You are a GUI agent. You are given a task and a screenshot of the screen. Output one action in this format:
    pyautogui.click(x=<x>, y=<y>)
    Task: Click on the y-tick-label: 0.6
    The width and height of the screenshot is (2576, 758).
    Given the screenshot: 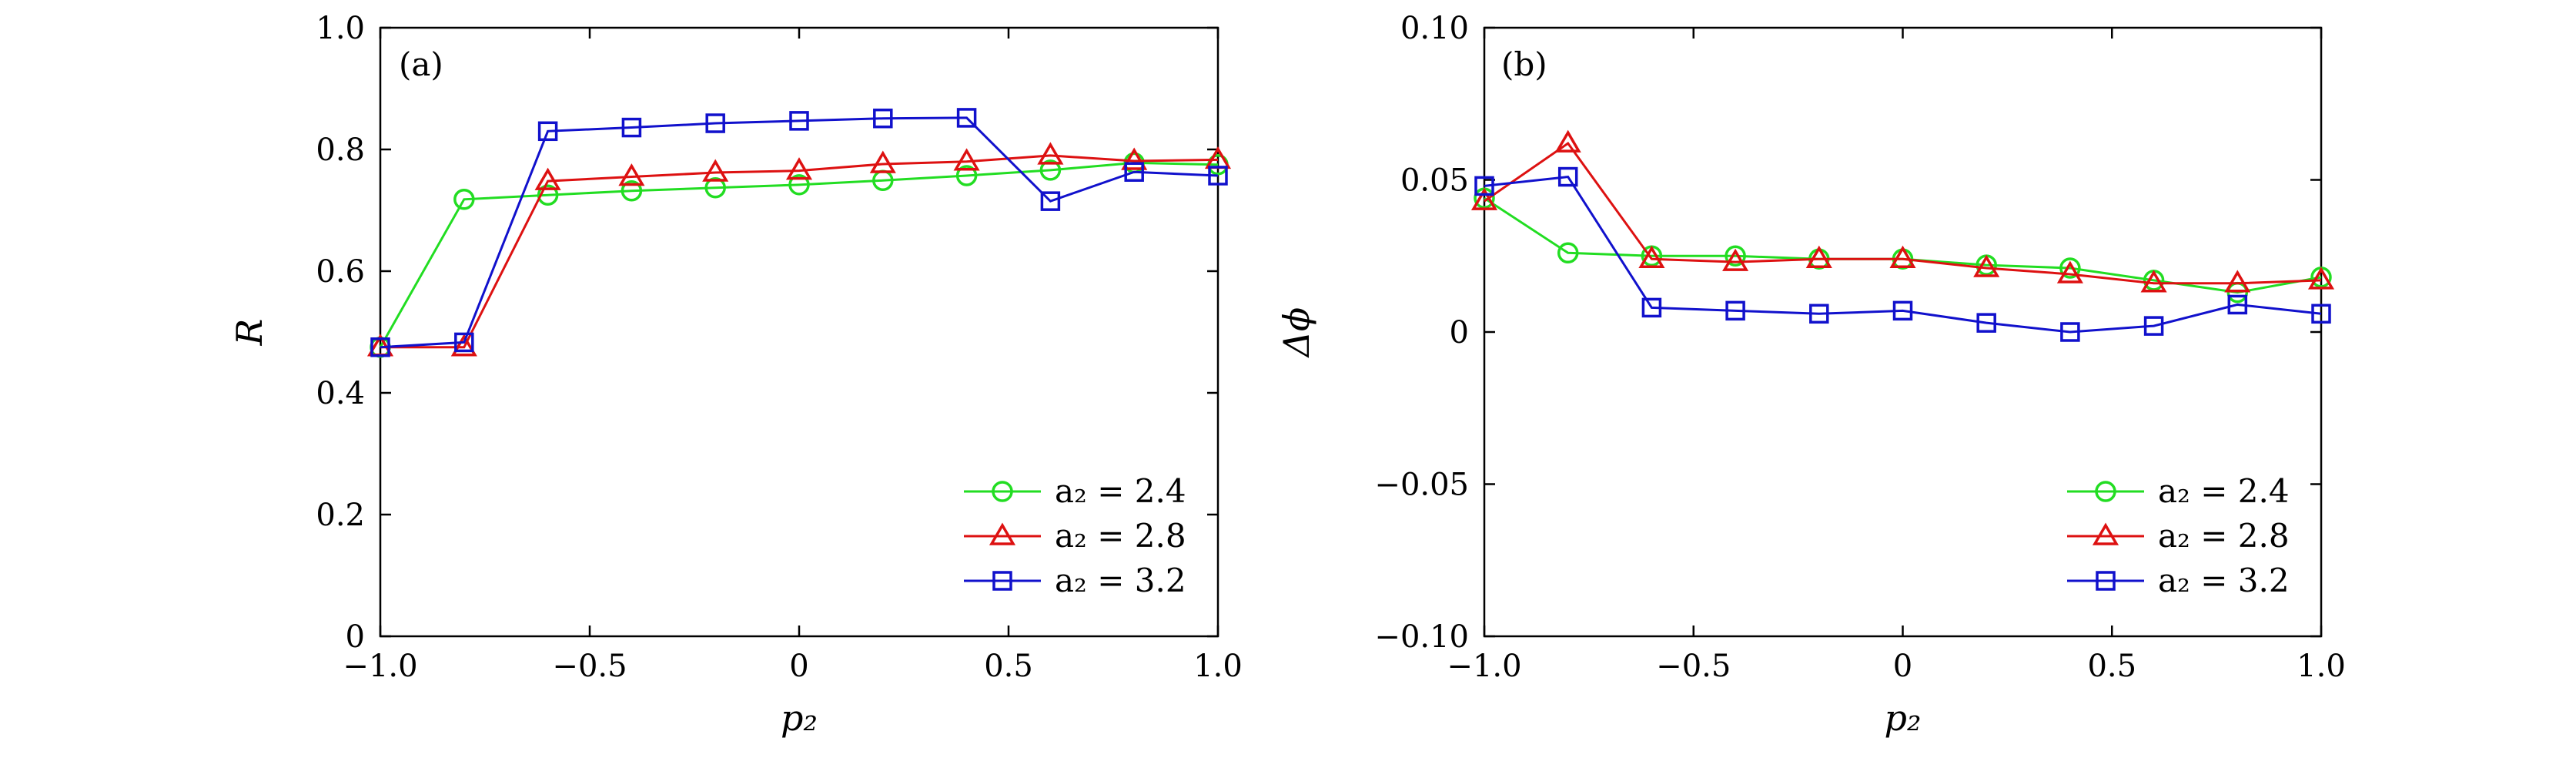 What is the action you would take?
    pyautogui.click(x=341, y=272)
    